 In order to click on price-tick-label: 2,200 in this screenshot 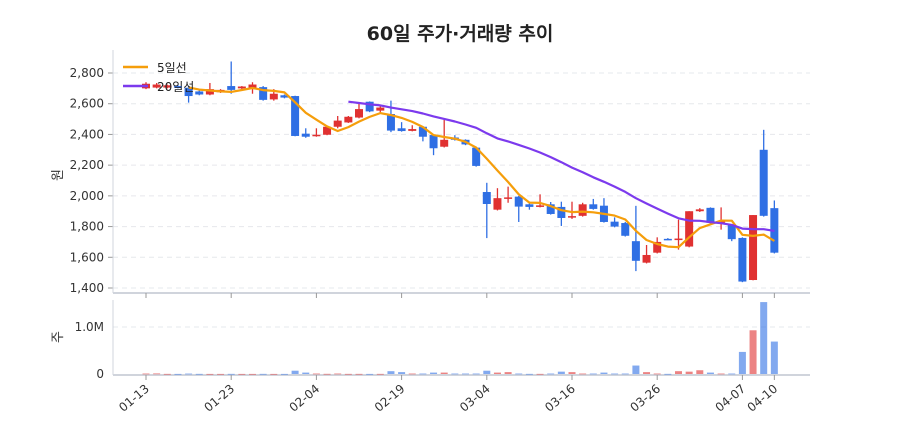, I will do `click(87, 165)`.